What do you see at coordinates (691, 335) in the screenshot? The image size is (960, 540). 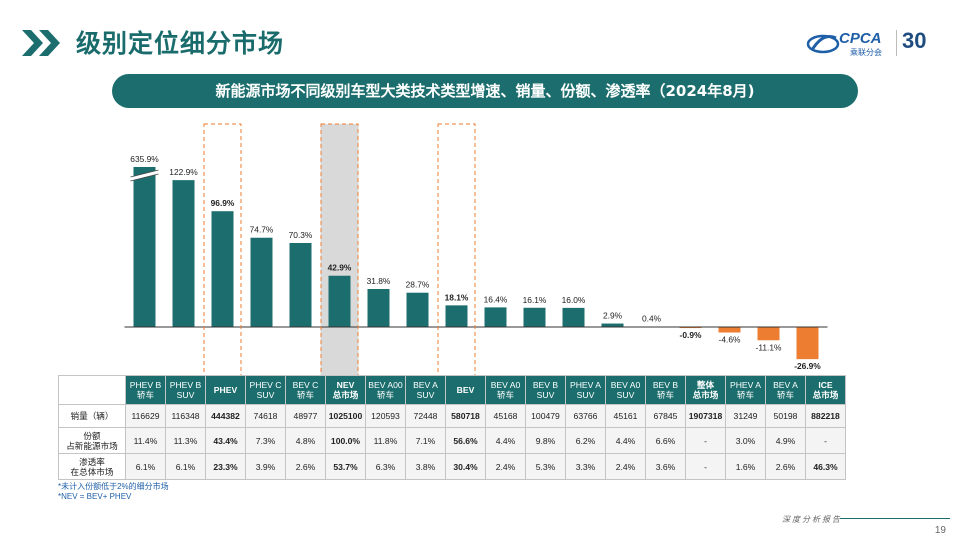 I see `bar-value-label: -0.9%` at bounding box center [691, 335].